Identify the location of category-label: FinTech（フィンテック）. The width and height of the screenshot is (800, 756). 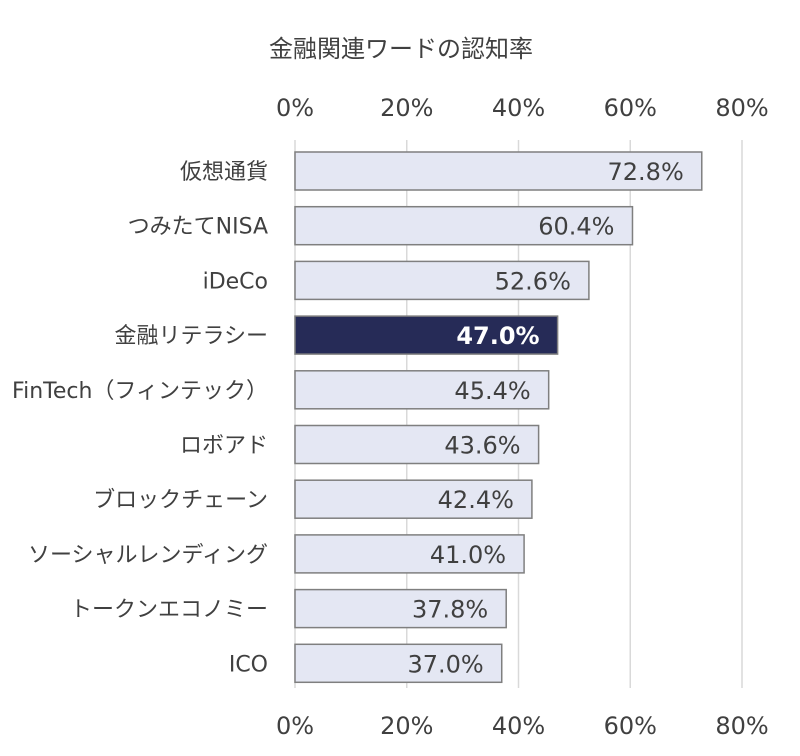
(140, 391).